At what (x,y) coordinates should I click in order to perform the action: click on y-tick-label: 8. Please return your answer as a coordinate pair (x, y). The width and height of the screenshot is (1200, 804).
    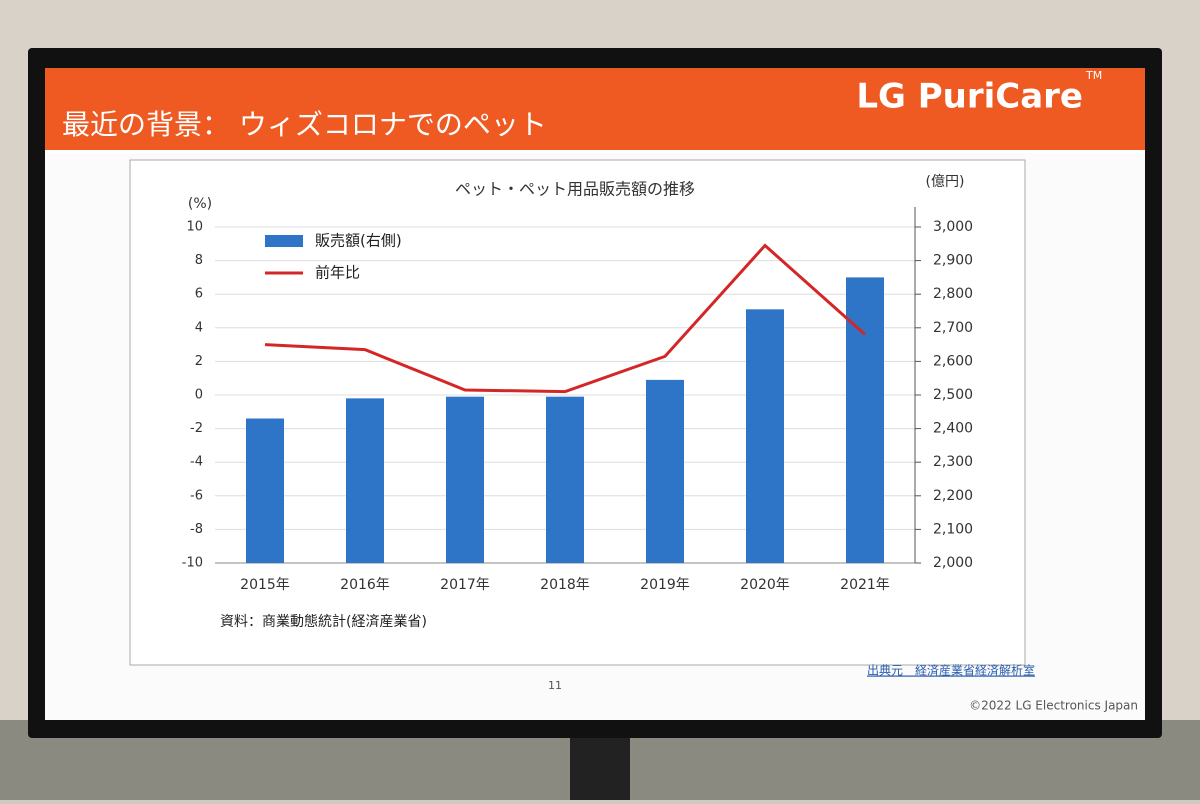
    Looking at the image, I should click on (199, 260).